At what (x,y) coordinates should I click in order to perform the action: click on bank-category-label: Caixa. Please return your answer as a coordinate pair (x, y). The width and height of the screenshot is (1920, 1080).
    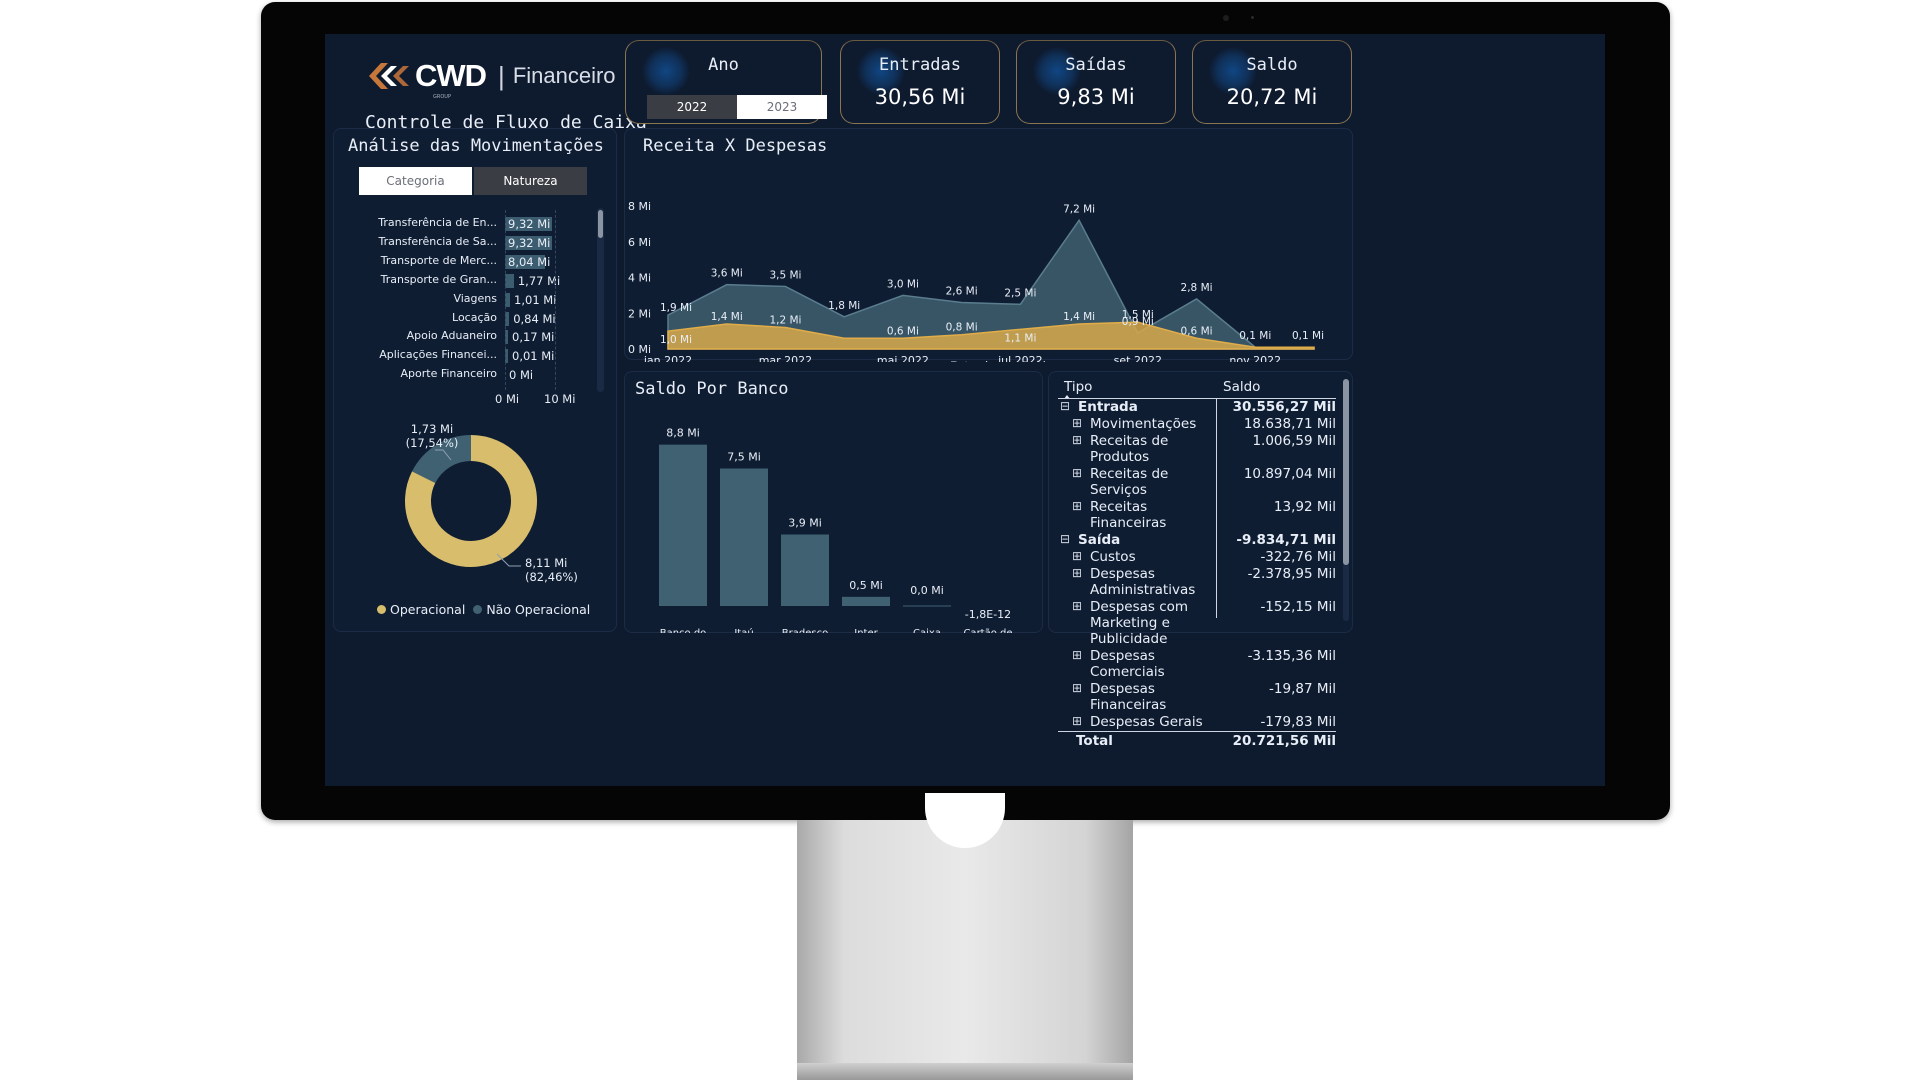
    Looking at the image, I should click on (927, 630).